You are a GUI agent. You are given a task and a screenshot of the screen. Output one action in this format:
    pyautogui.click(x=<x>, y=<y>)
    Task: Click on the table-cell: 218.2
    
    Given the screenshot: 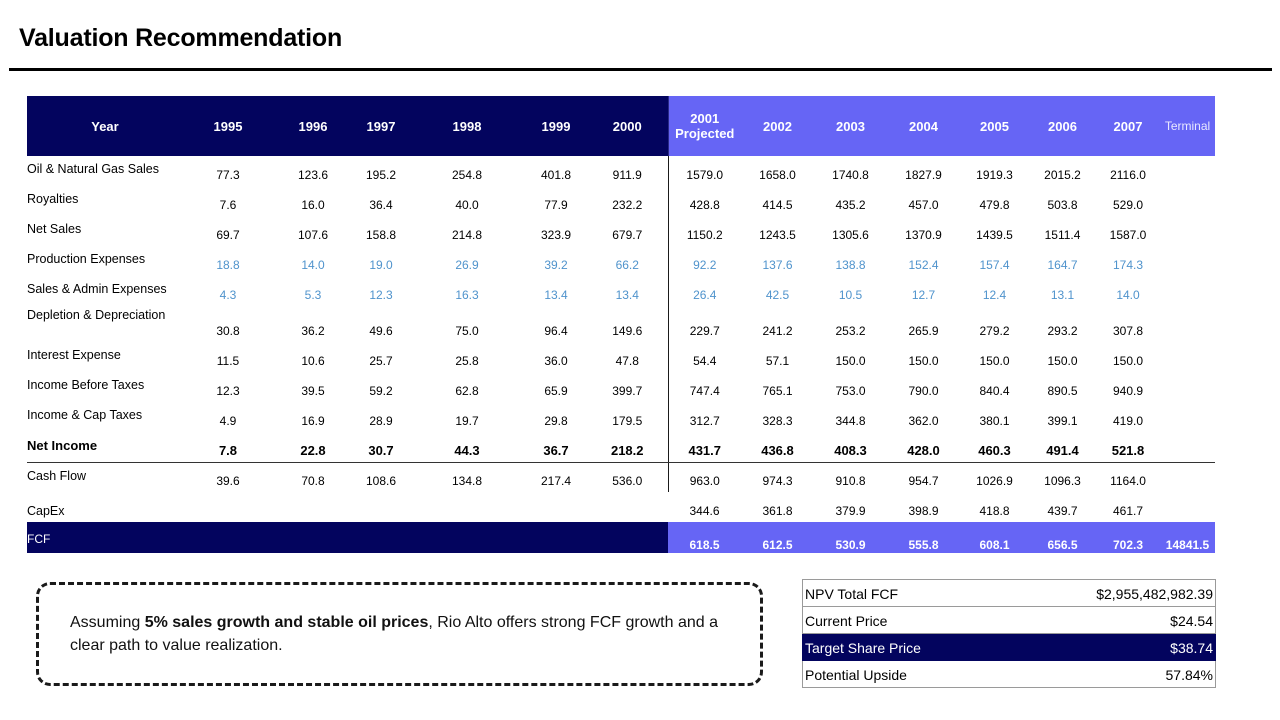 What is the action you would take?
    pyautogui.click(x=628, y=447)
    